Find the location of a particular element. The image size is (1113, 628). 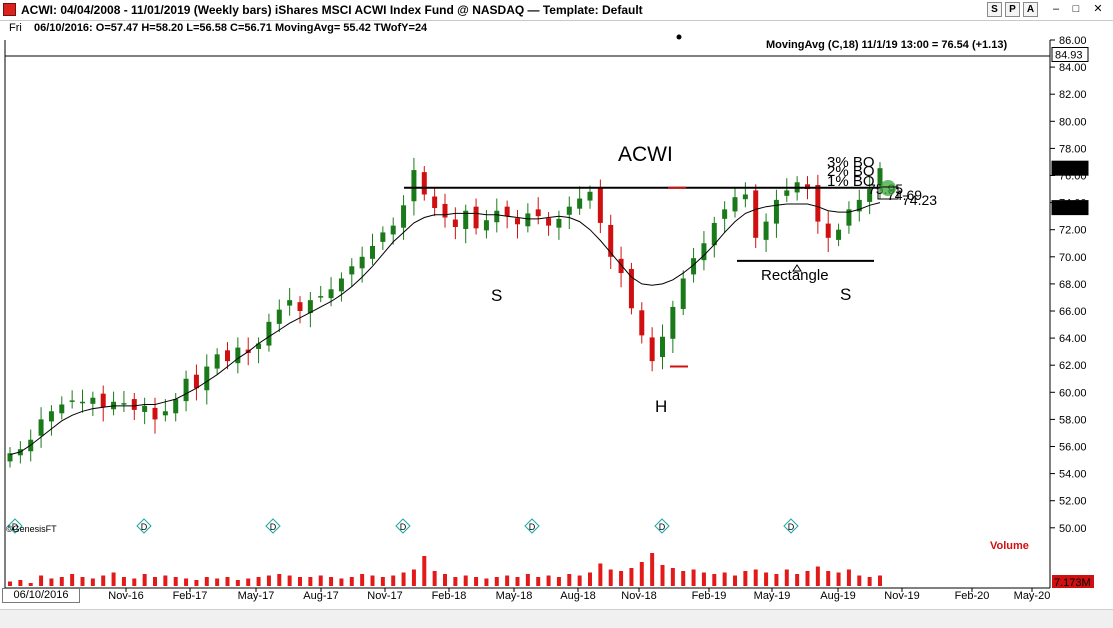

left-shoulder-label: S is located at coordinates (496, 295).